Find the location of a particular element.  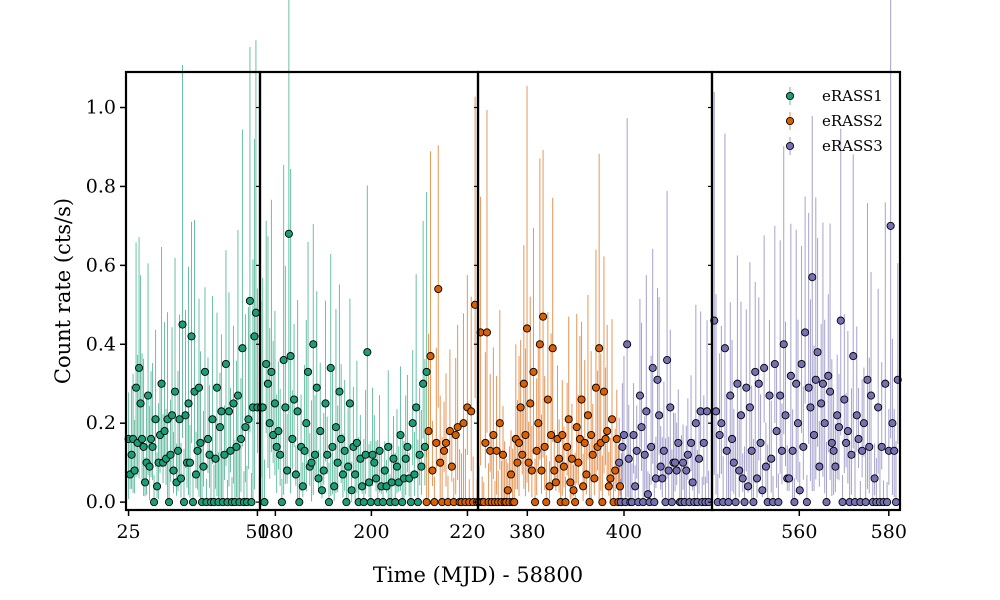

x-axis-title: Time (MJD) - 58800 is located at coordinates (478, 575).